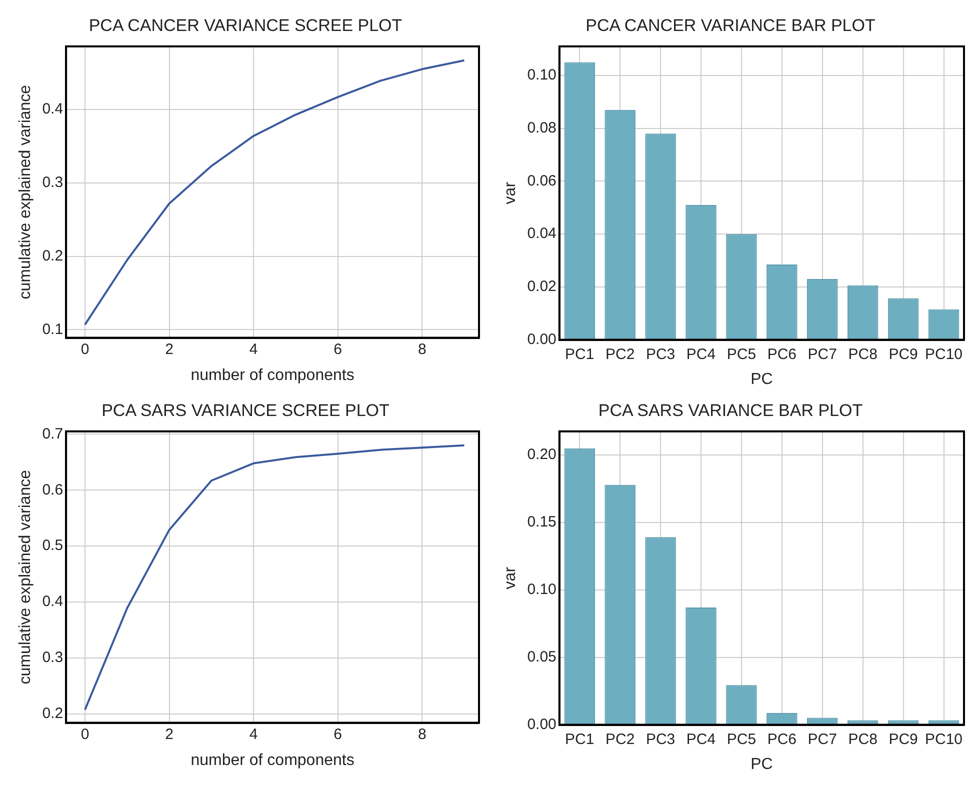  Describe the element at coordinates (541, 127) in the screenshot. I see `y-tick-label: 0.08` at that location.